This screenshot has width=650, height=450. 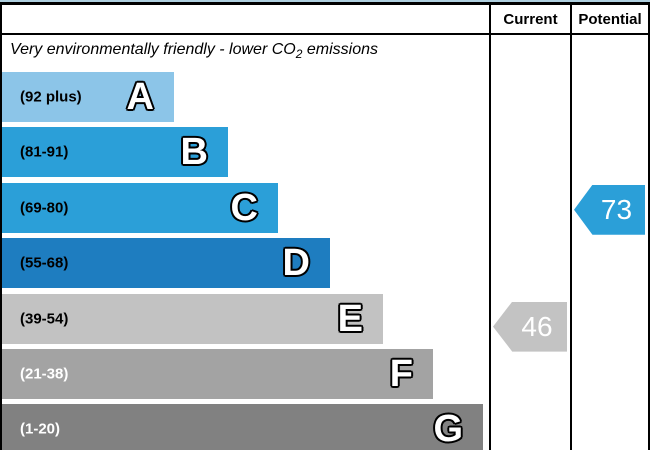 I want to click on band-range-label: (81-91), so click(x=44, y=152).